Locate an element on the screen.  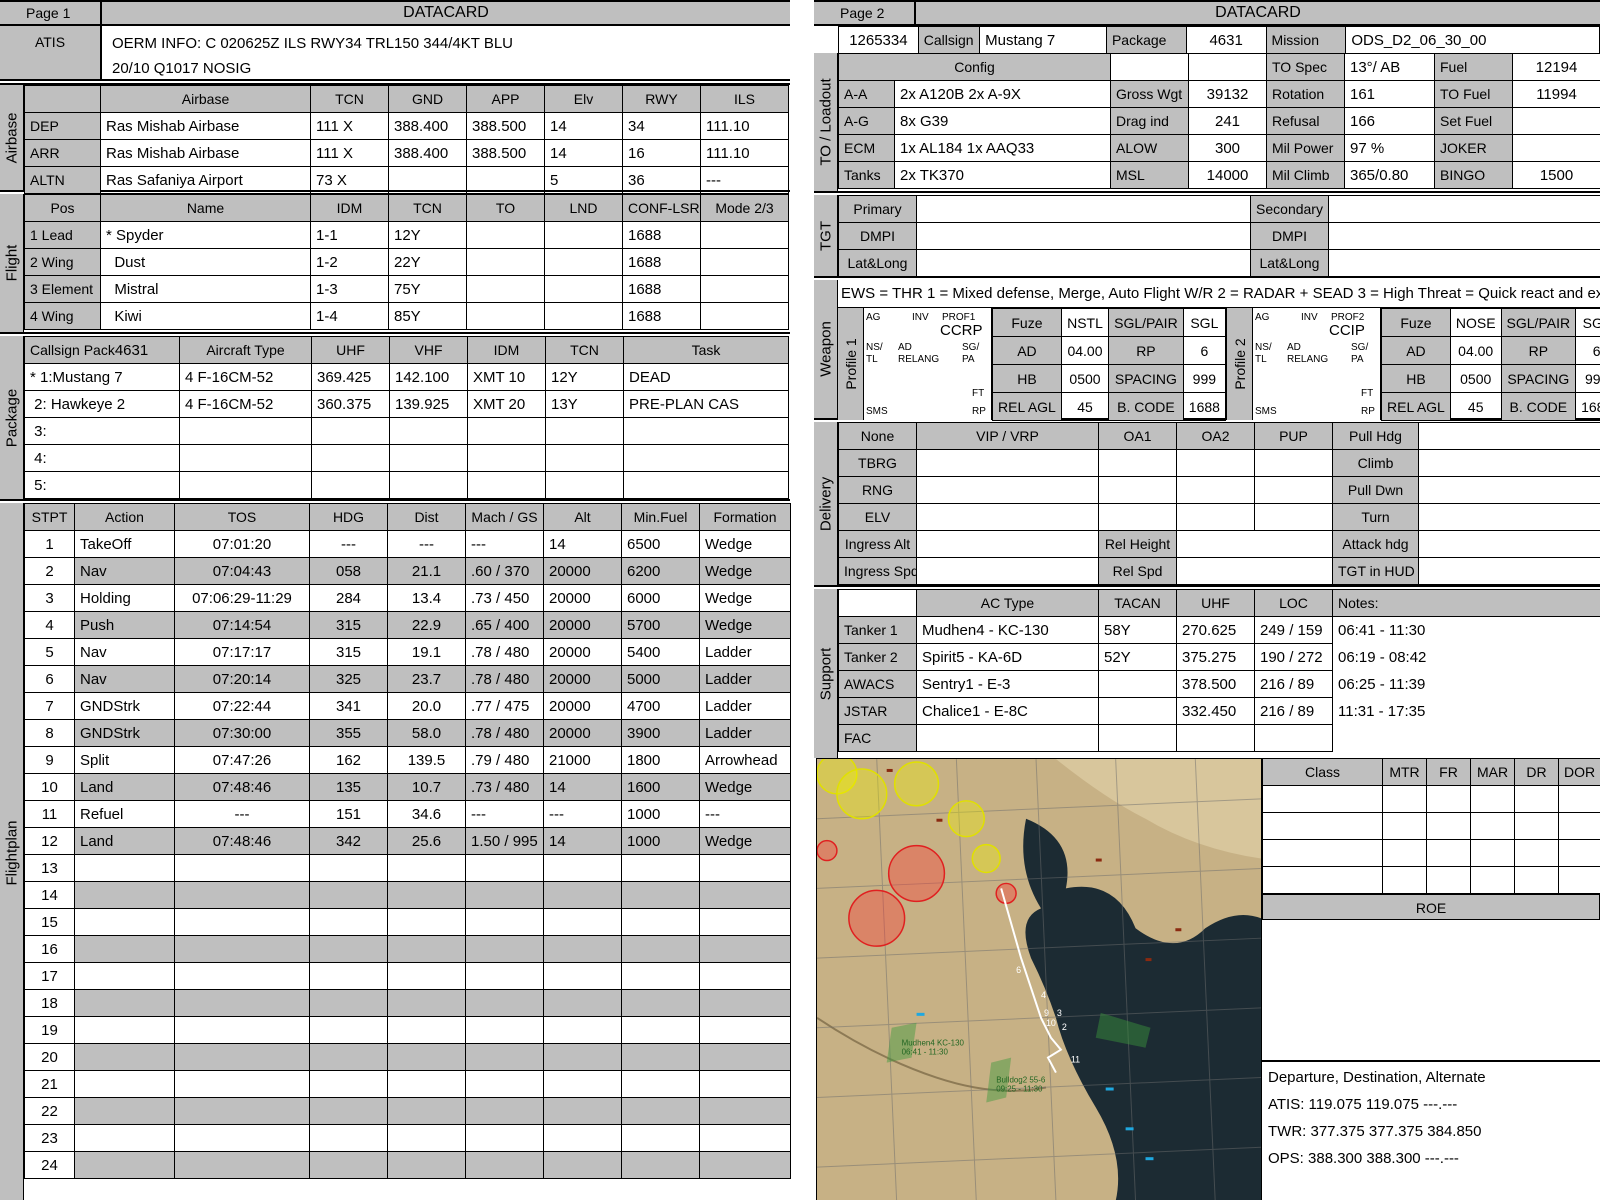
profile-cell: 6 is located at coordinates (1204, 350).